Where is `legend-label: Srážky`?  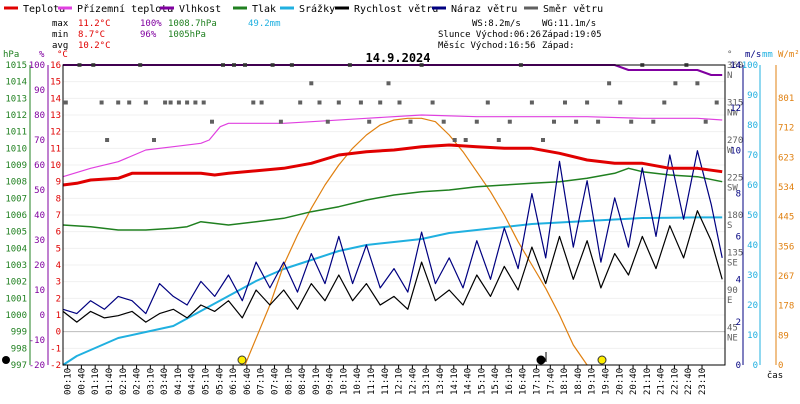
legend-label: Srážky is located at coordinates (317, 9).